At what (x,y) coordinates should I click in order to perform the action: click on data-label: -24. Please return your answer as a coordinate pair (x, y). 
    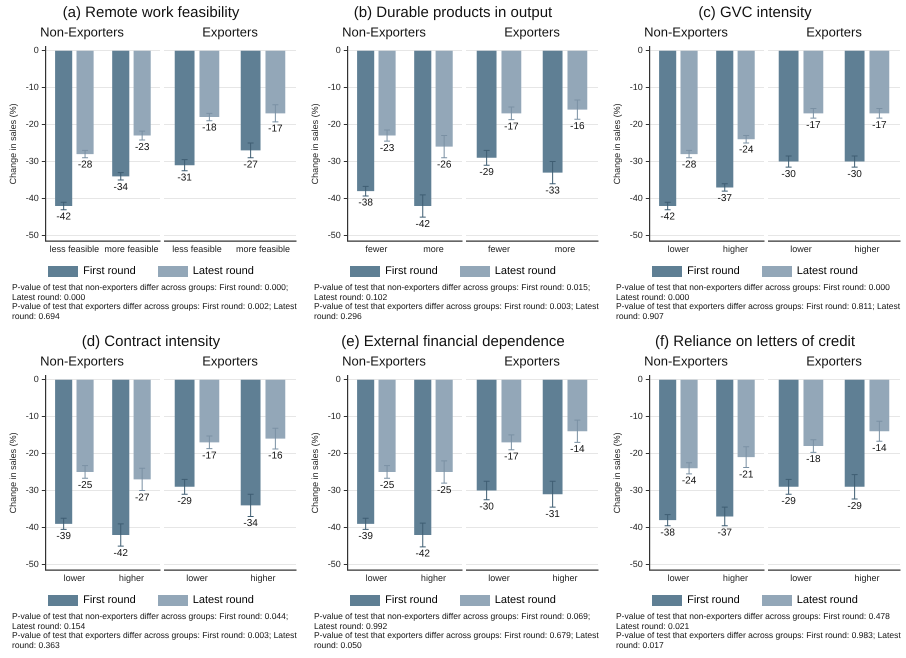
    Looking at the image, I should click on (689, 481).